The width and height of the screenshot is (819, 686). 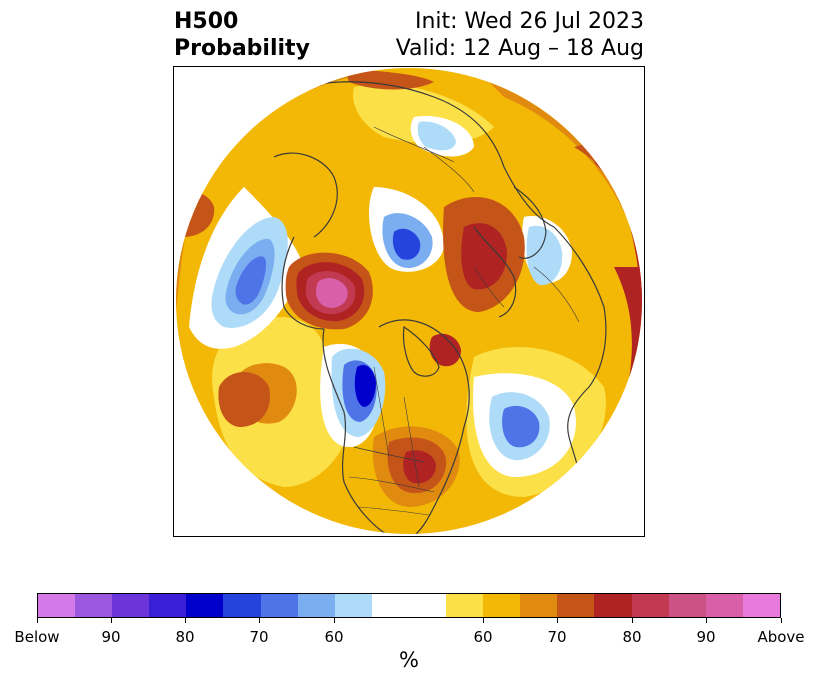 What do you see at coordinates (251, 280) in the screenshot?
I see `pacific-mid-blue` at bounding box center [251, 280].